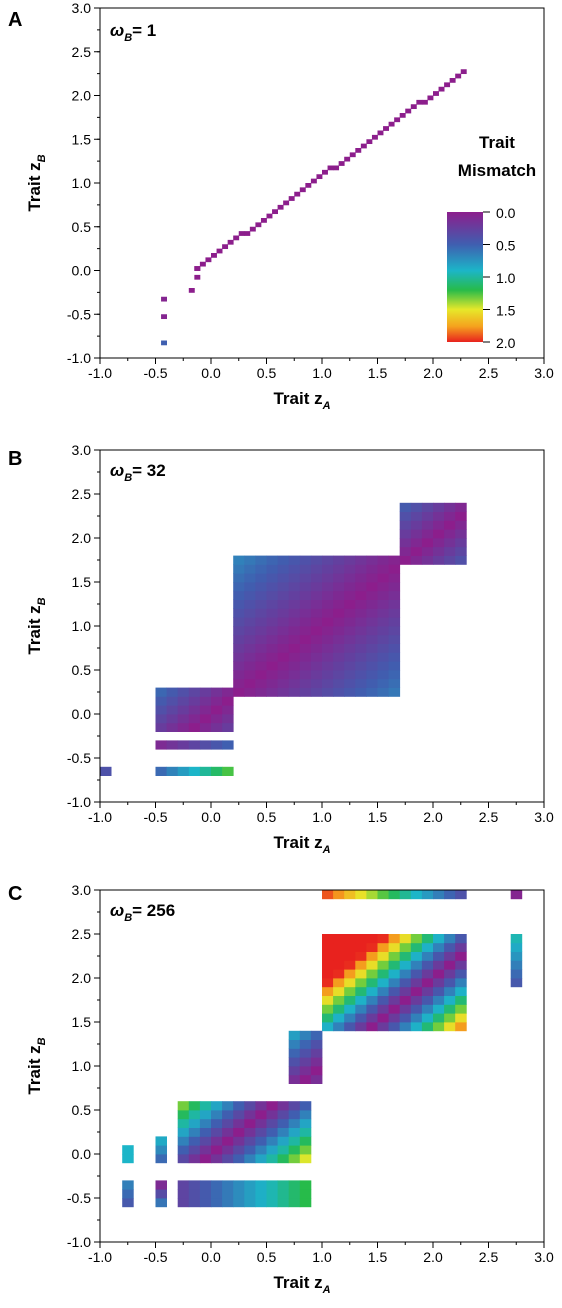  Describe the element at coordinates (82, 96) in the screenshot. I see `y-tick-label: 2.0` at that location.